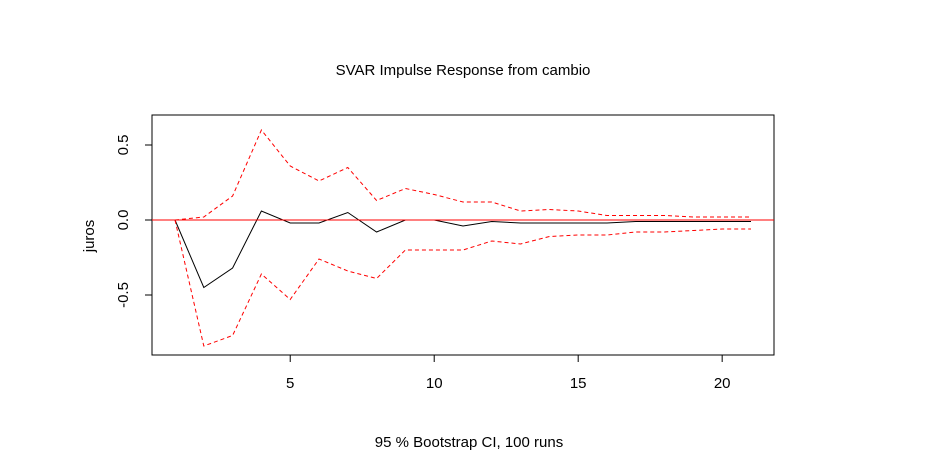 This screenshot has width=928, height=471. What do you see at coordinates (722, 383) in the screenshot?
I see `x-tick-label: 20` at bounding box center [722, 383].